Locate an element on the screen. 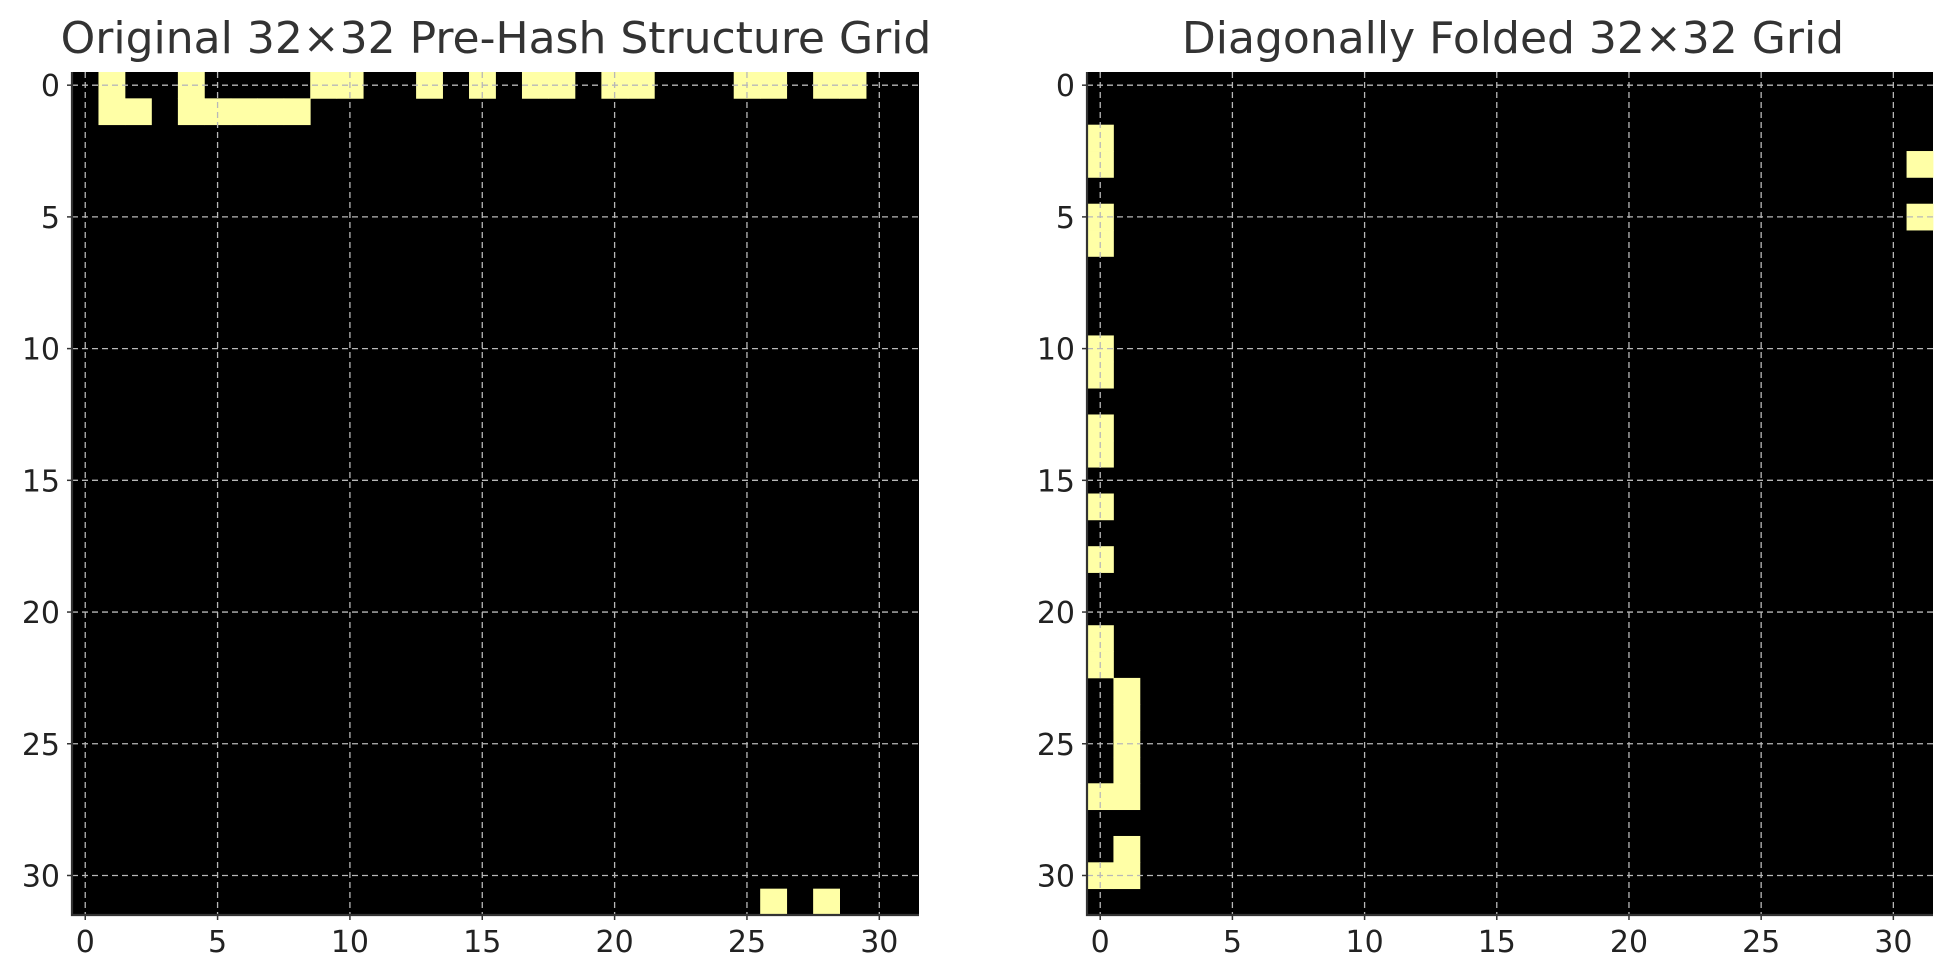 The height and width of the screenshot is (978, 1952). chart-title-folded: Diagonally Folded 32×32 Grid is located at coordinates (1513, 38).